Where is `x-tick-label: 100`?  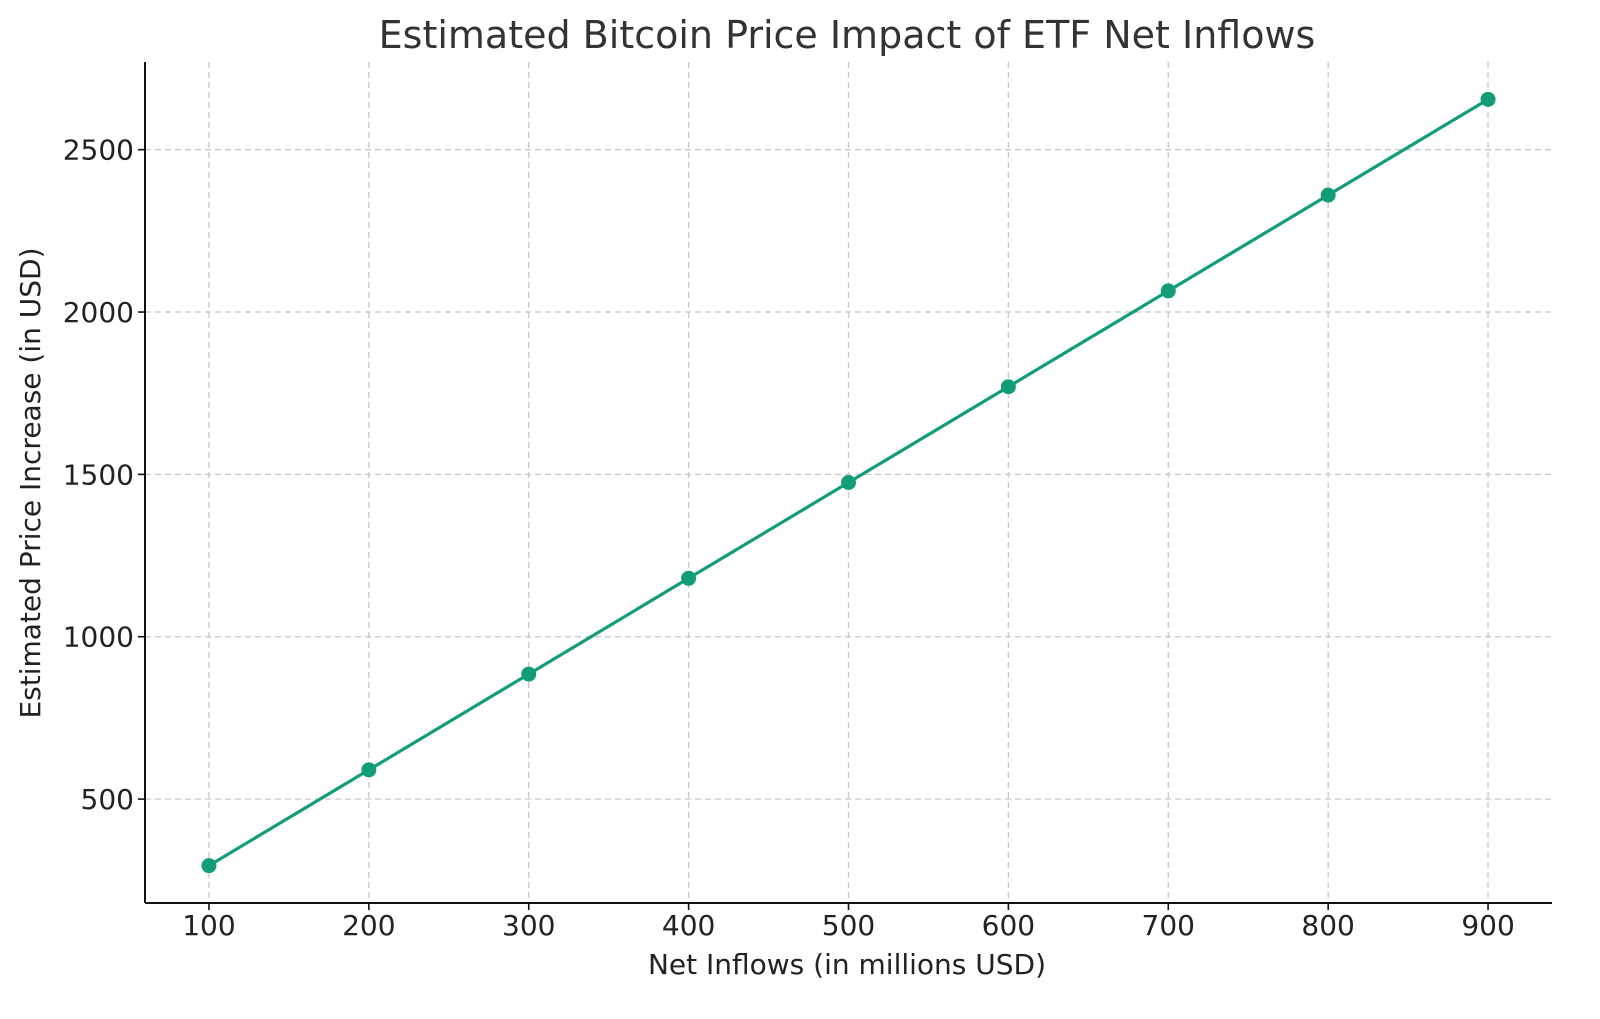 x-tick-label: 100 is located at coordinates (208, 925).